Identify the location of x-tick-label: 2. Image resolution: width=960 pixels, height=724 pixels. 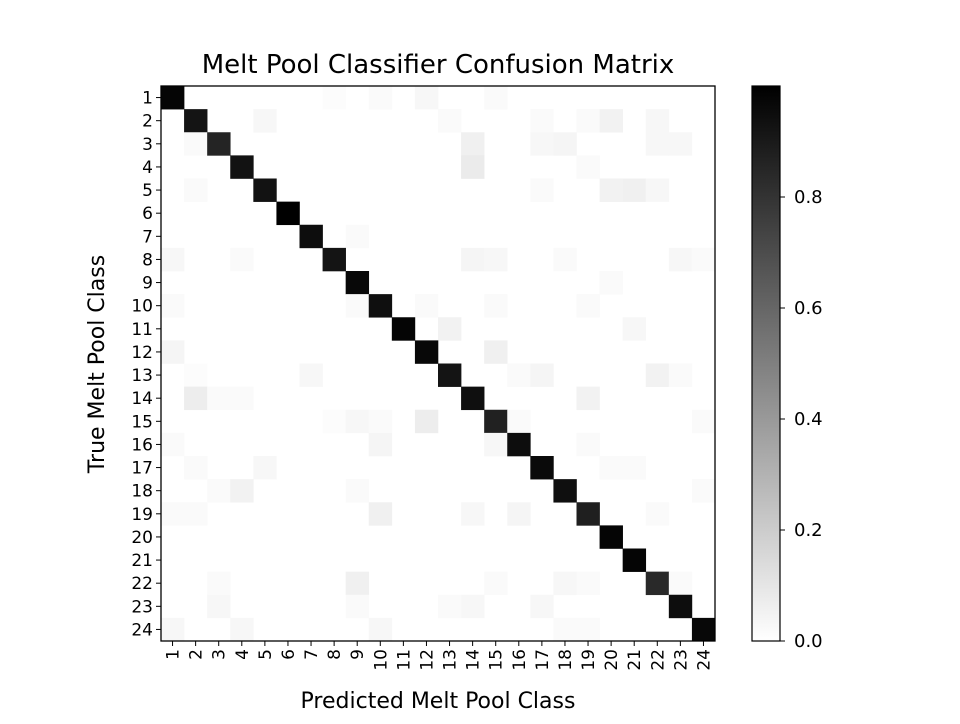
(197, 654).